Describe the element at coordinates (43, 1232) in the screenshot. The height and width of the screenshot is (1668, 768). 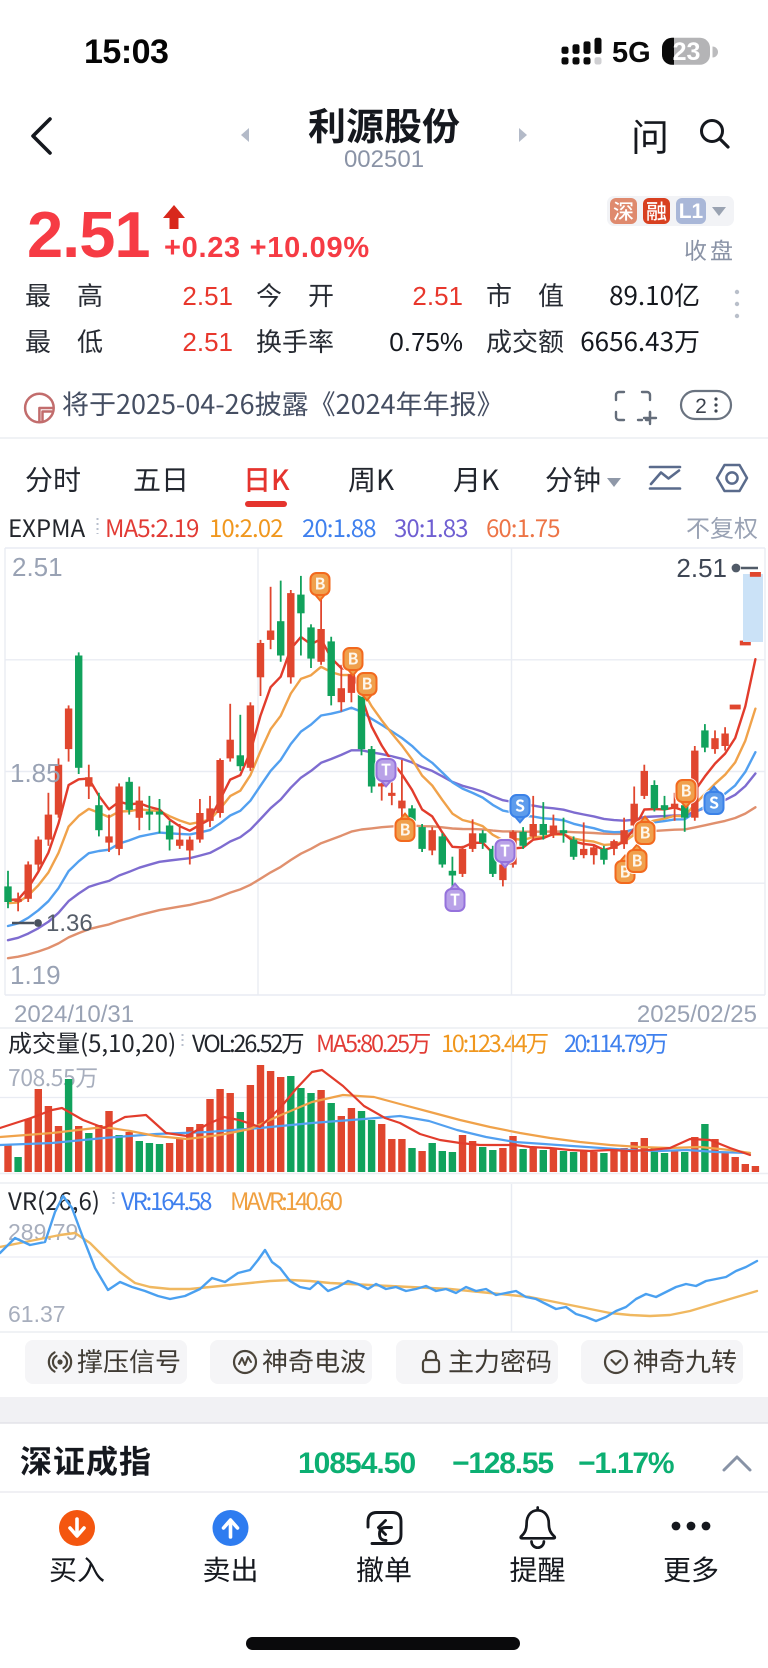
I see `svg-text: 289.79` at that location.